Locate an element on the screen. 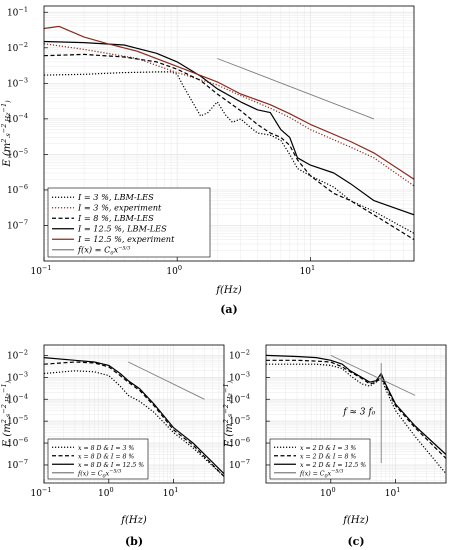 This screenshot has height=550, width=465. panel-label: (c) is located at coordinates (355, 541).